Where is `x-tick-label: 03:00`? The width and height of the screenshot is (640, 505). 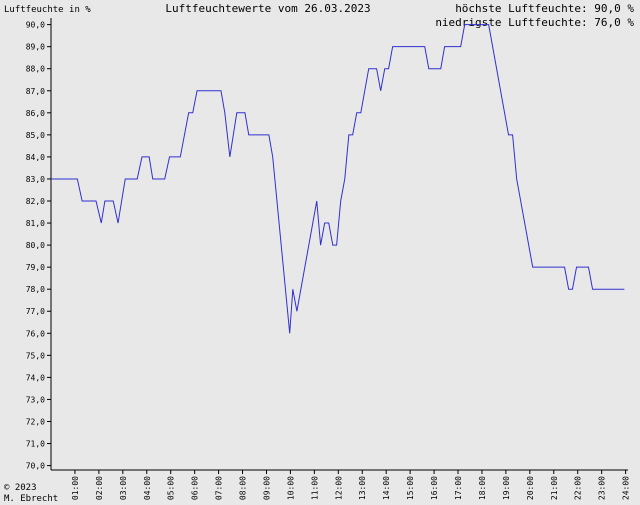 x-tick-label: 03:00 is located at coordinates (123, 488).